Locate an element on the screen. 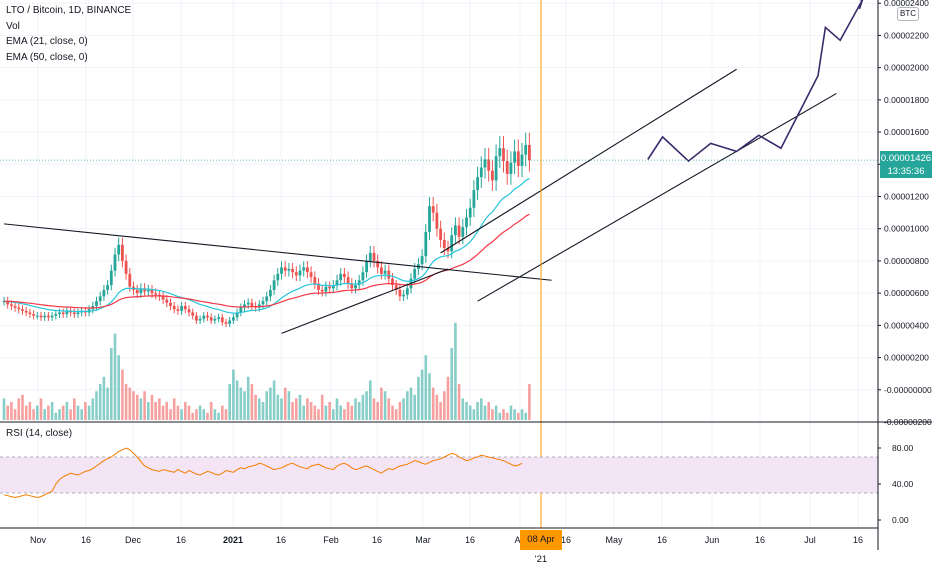  volume-label: Vol is located at coordinates (13, 26).